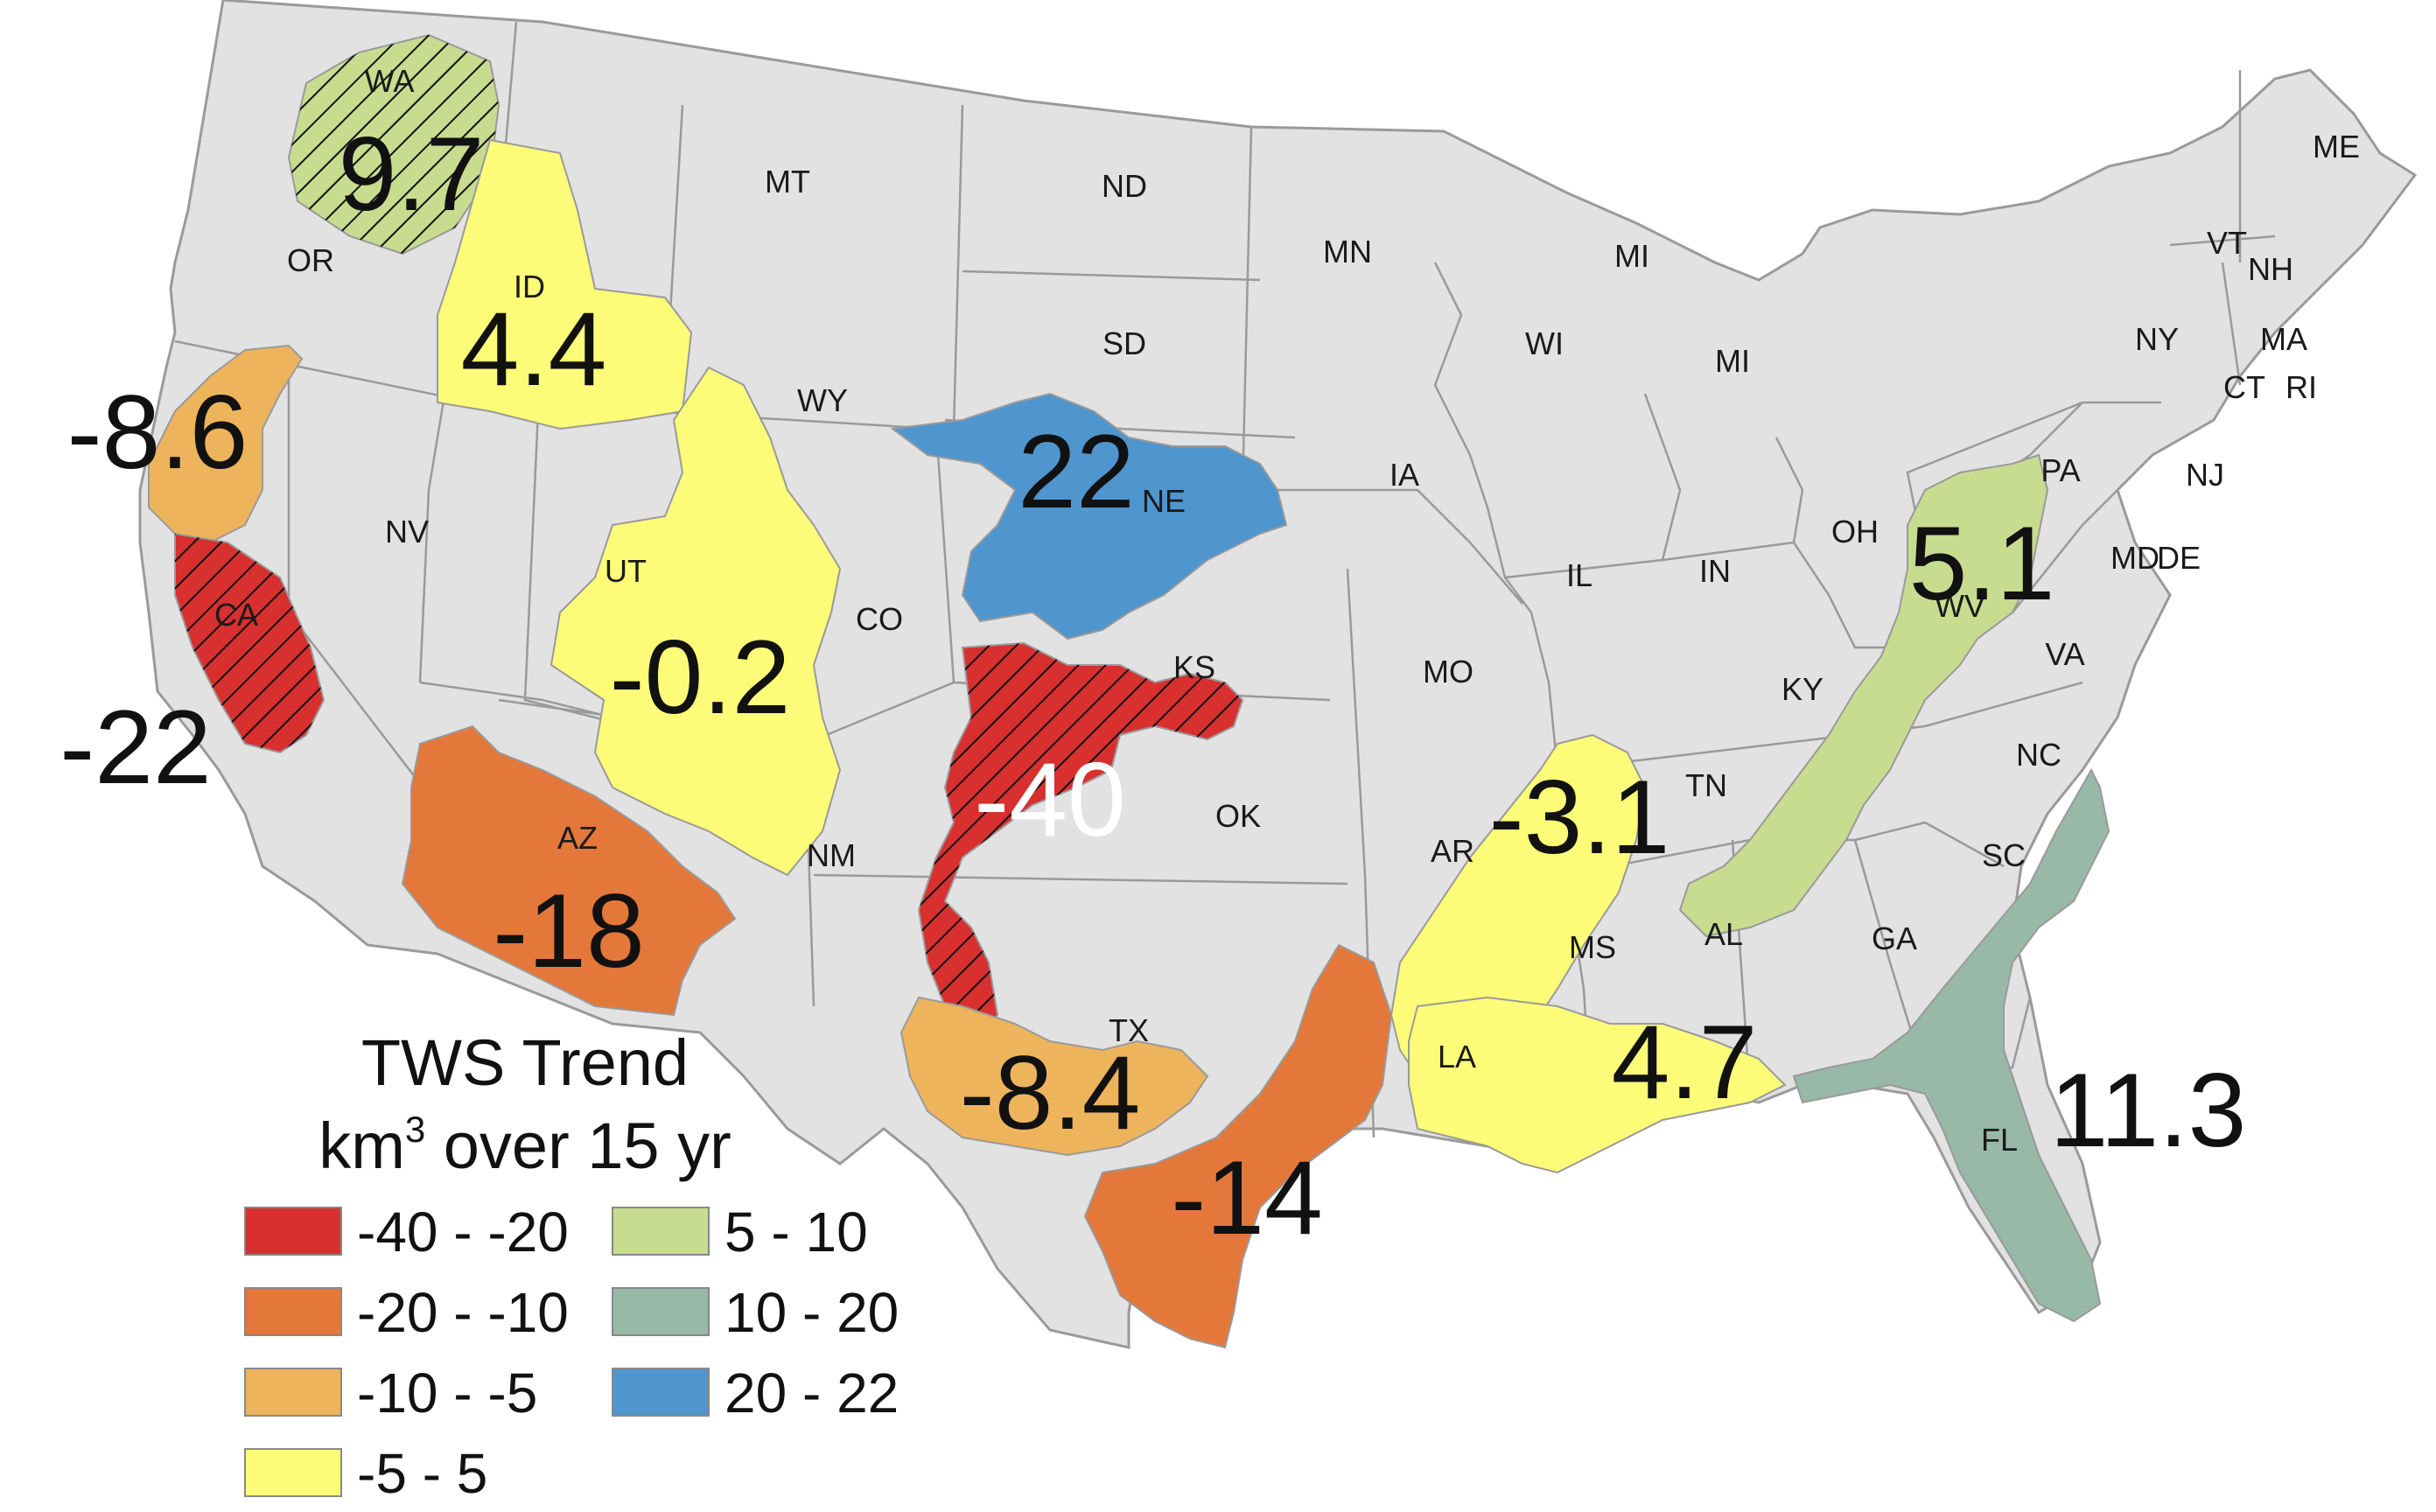 The height and width of the screenshot is (1512, 2436). Describe the element at coordinates (787, 182) in the screenshot. I see `state-label-mt: MT` at that location.